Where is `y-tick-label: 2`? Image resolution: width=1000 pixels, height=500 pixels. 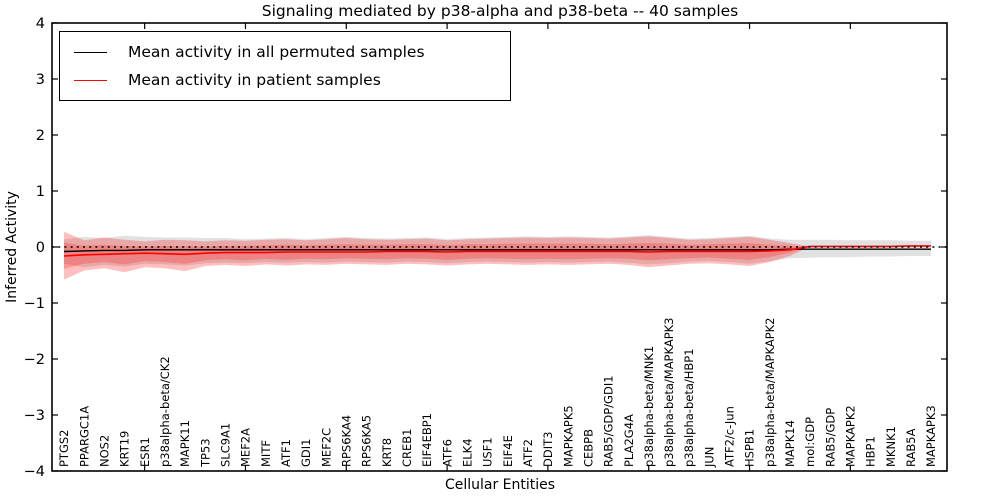 y-tick-label: 2 is located at coordinates (40, 136).